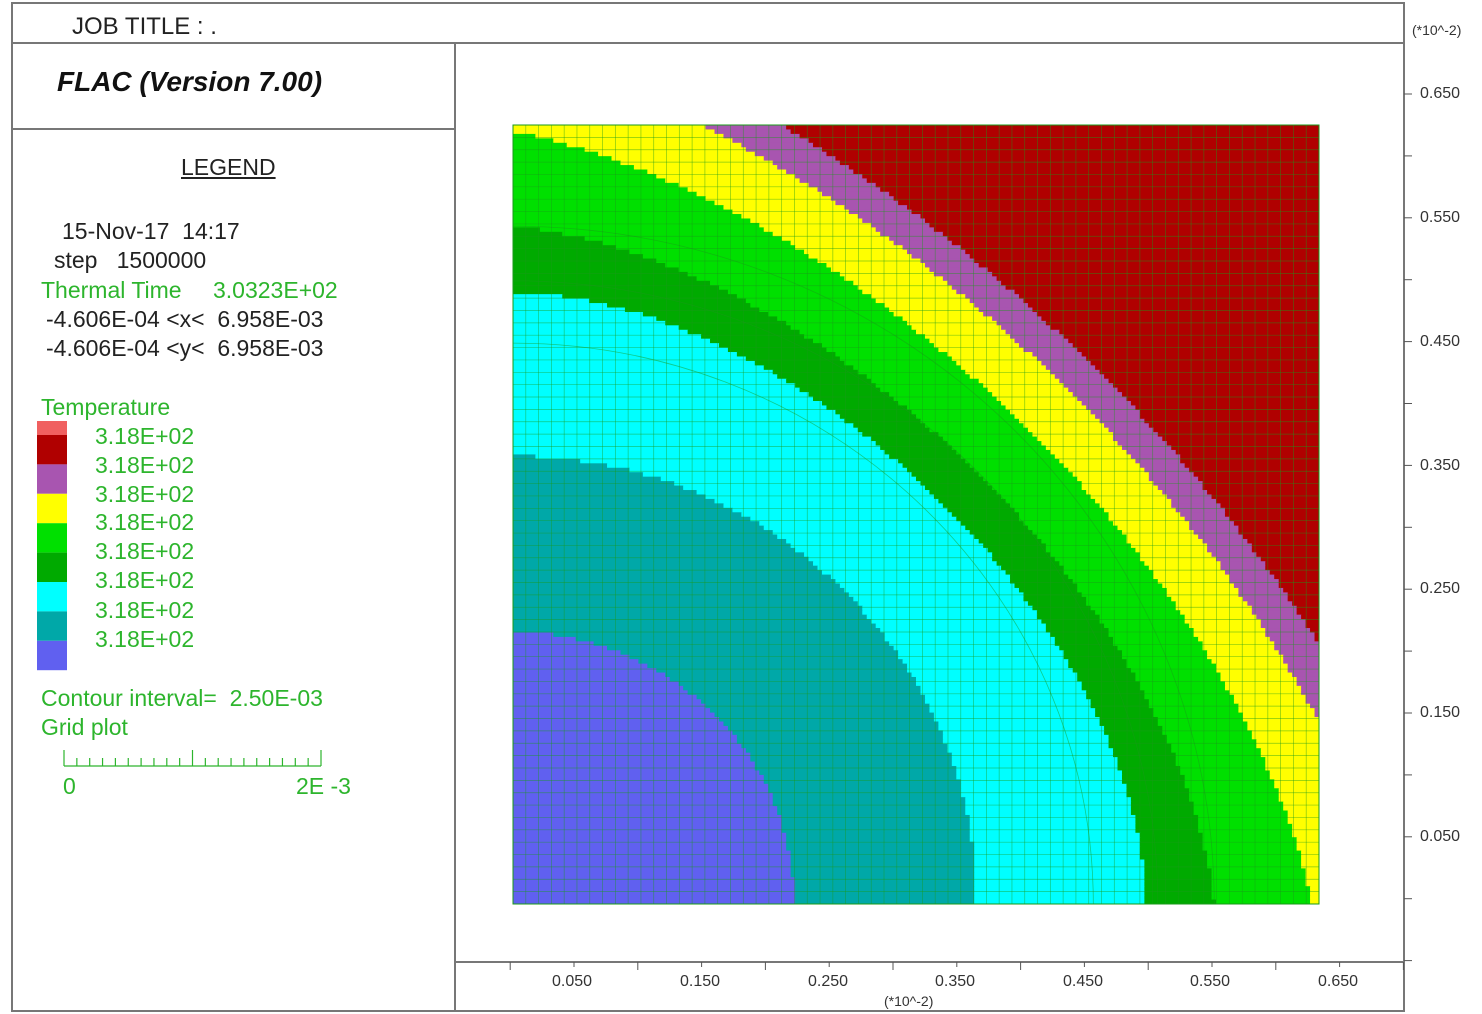 Image resolution: width=1482 pixels, height=1014 pixels. I want to click on level-label: 3.18E+02, so click(145, 639).